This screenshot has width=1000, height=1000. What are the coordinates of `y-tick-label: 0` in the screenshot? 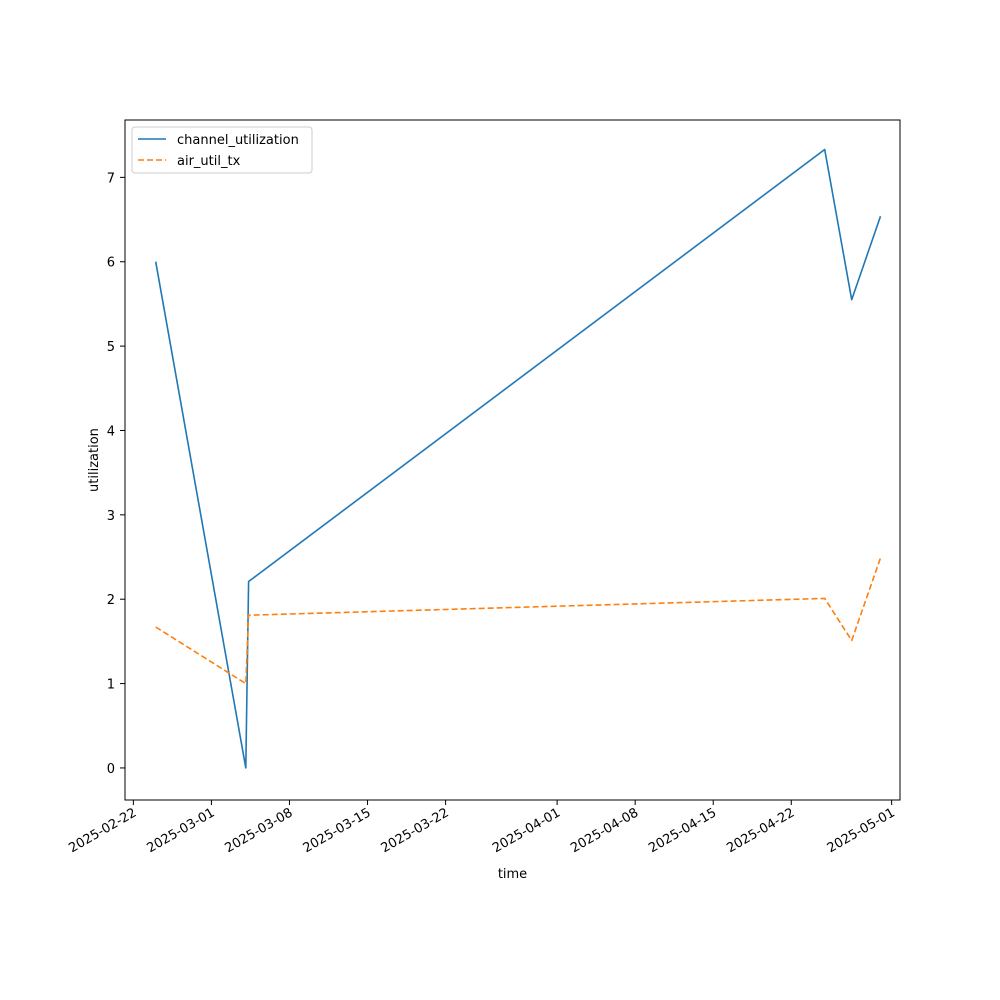 It's located at (111, 769).